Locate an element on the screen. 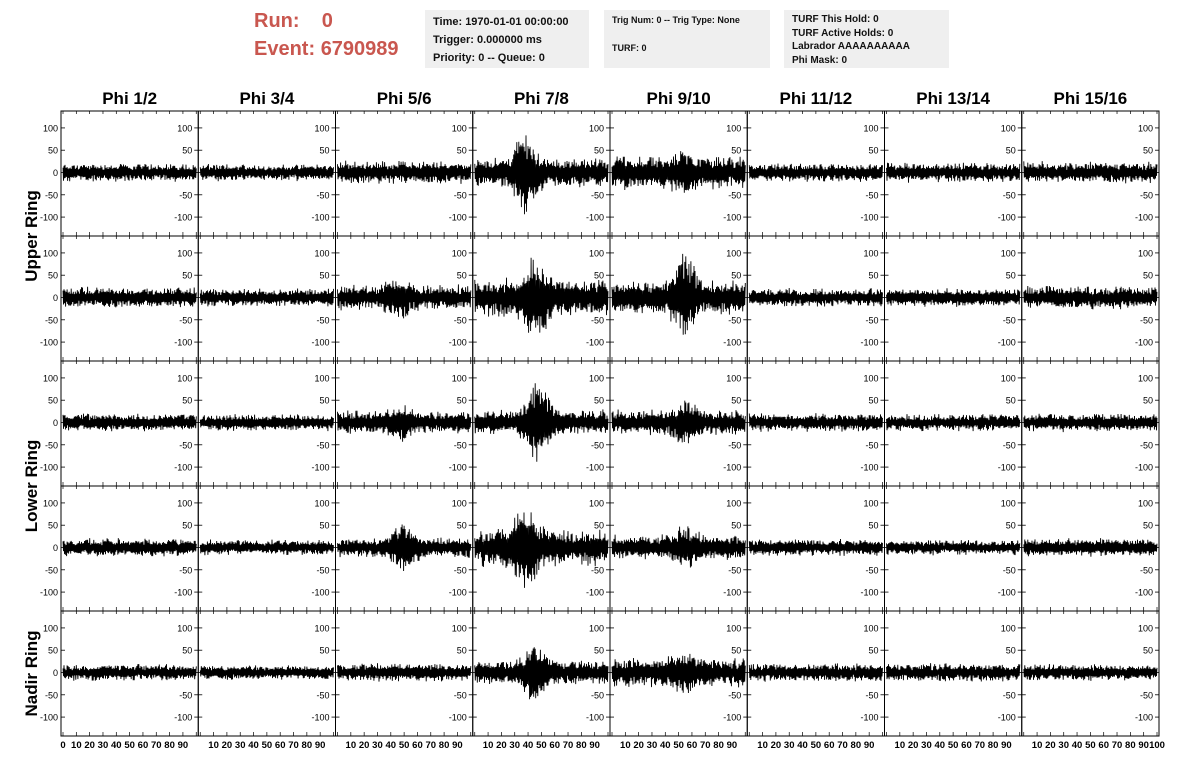 This screenshot has height=772, width=1196. priority-line: Priority: 0 -- Queue: 0 is located at coordinates (489, 58).